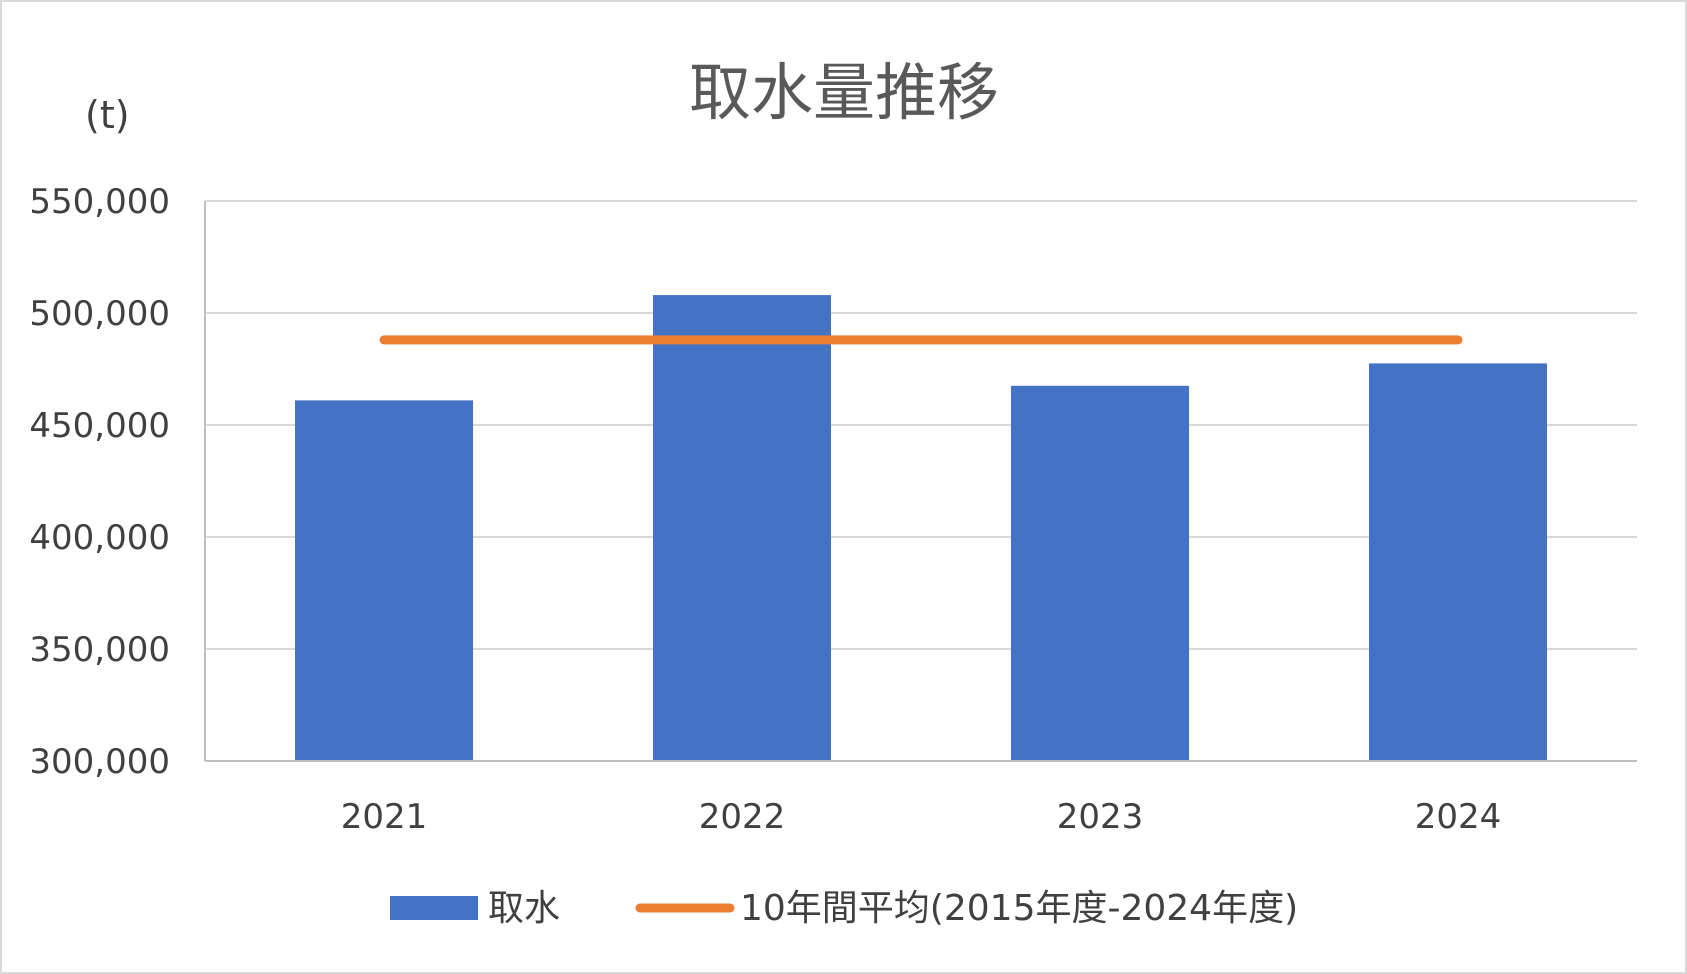 The height and width of the screenshot is (974, 1687). What do you see at coordinates (1458, 817) in the screenshot?
I see `x-tick-label: 2024` at bounding box center [1458, 817].